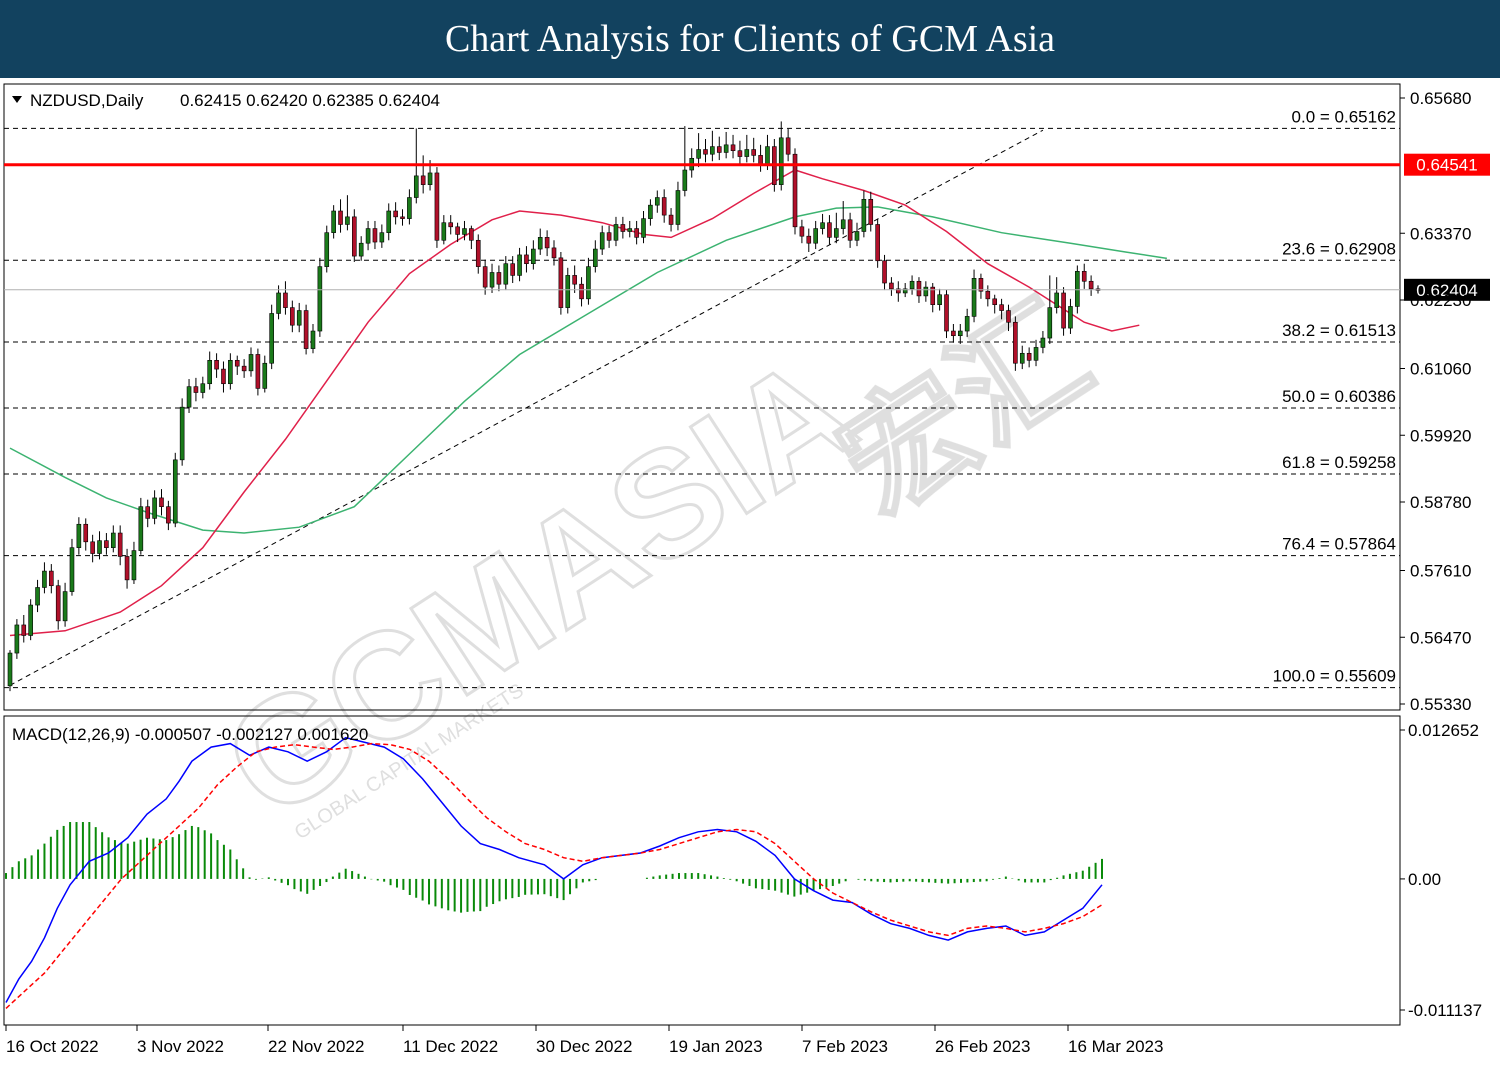 The height and width of the screenshot is (1071, 1500). I want to click on macd-histogram, so click(554, 867).